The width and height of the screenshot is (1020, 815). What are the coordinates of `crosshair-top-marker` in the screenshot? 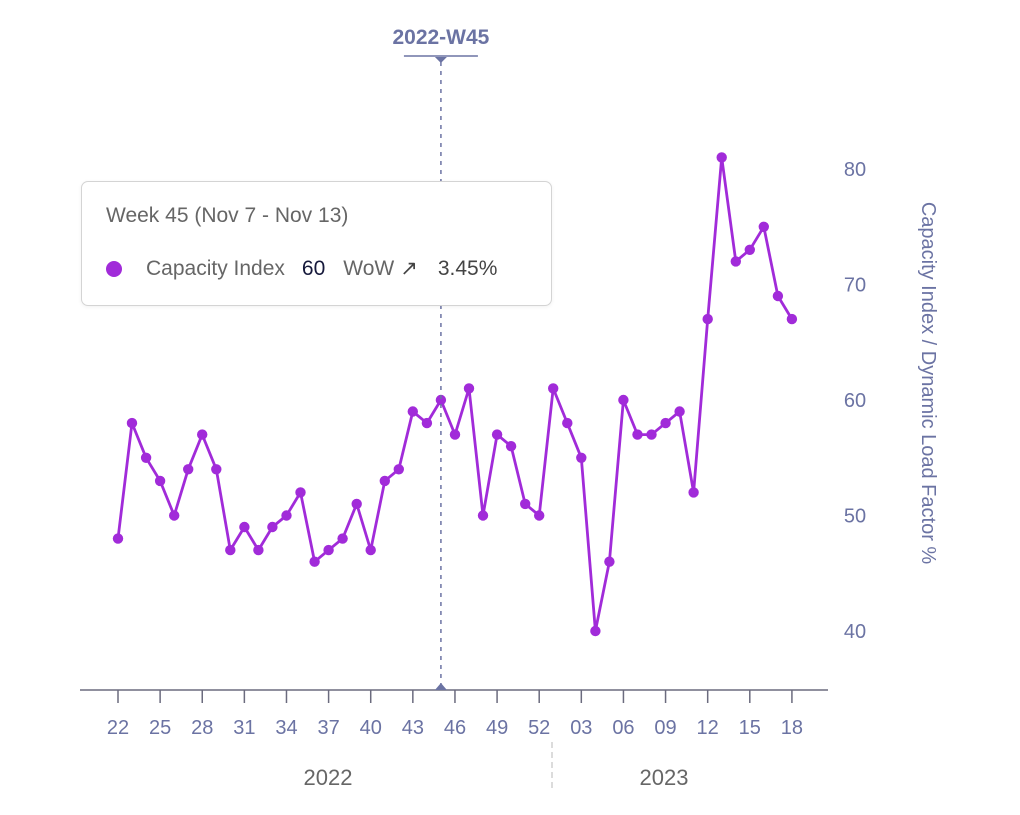 It's located at (440, 60).